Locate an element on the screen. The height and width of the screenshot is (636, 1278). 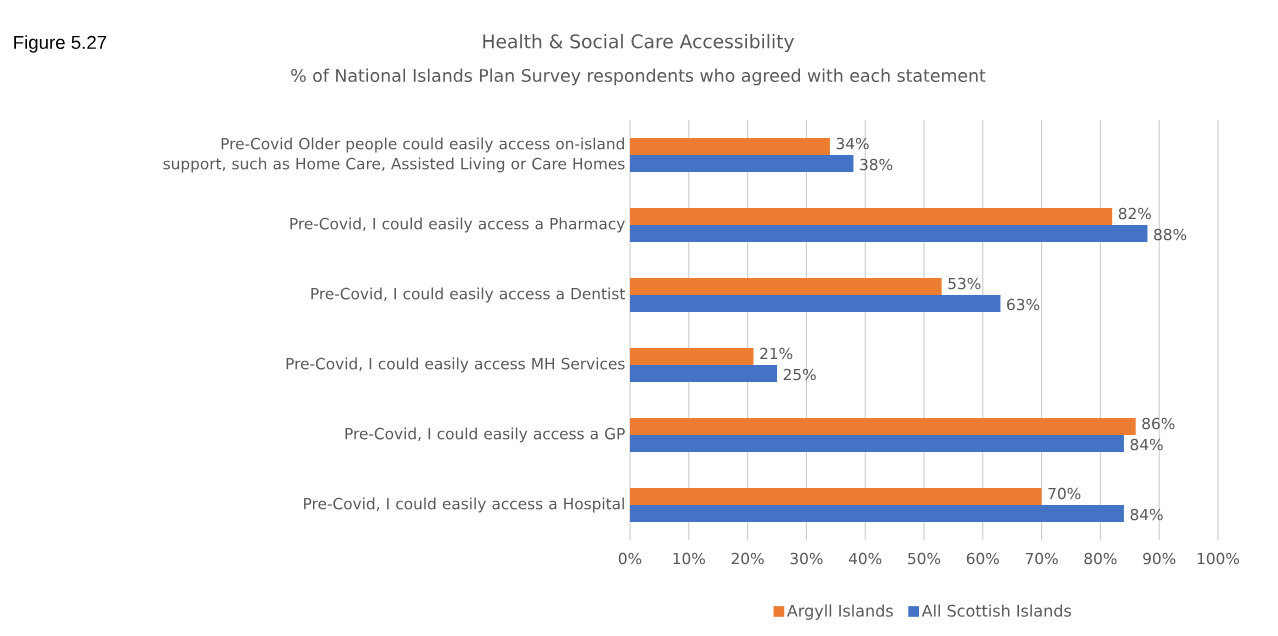
caption: Figure 5.27 is located at coordinates (60, 44).